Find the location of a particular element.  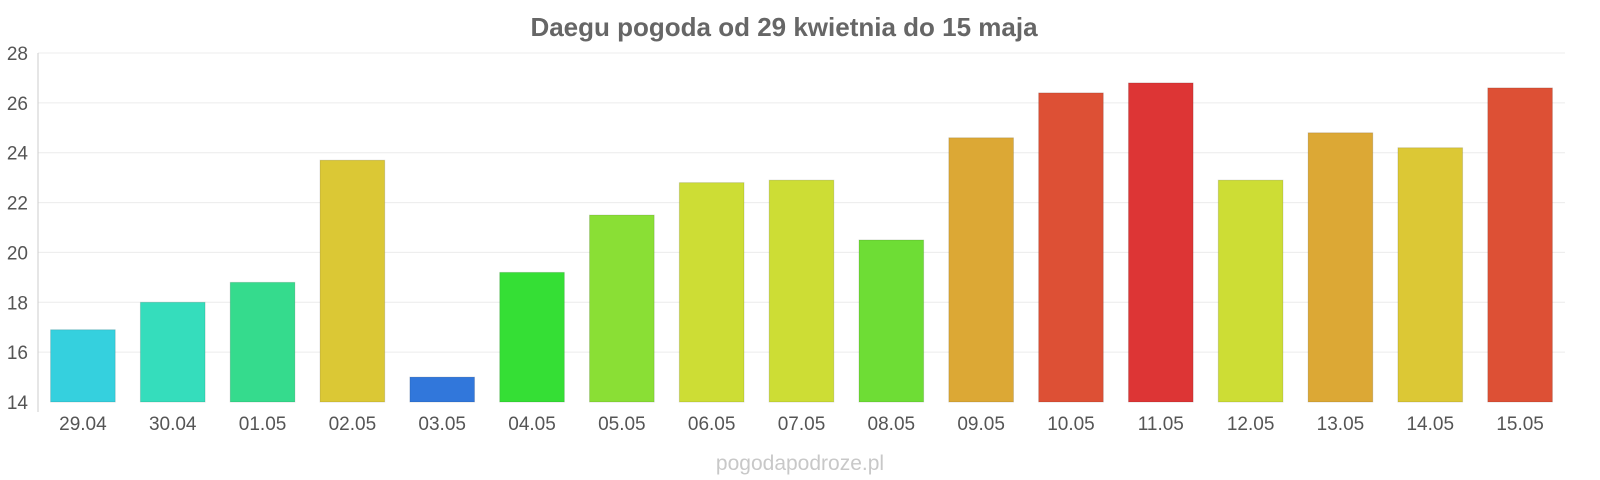

bar-30.04 is located at coordinates (172, 352).